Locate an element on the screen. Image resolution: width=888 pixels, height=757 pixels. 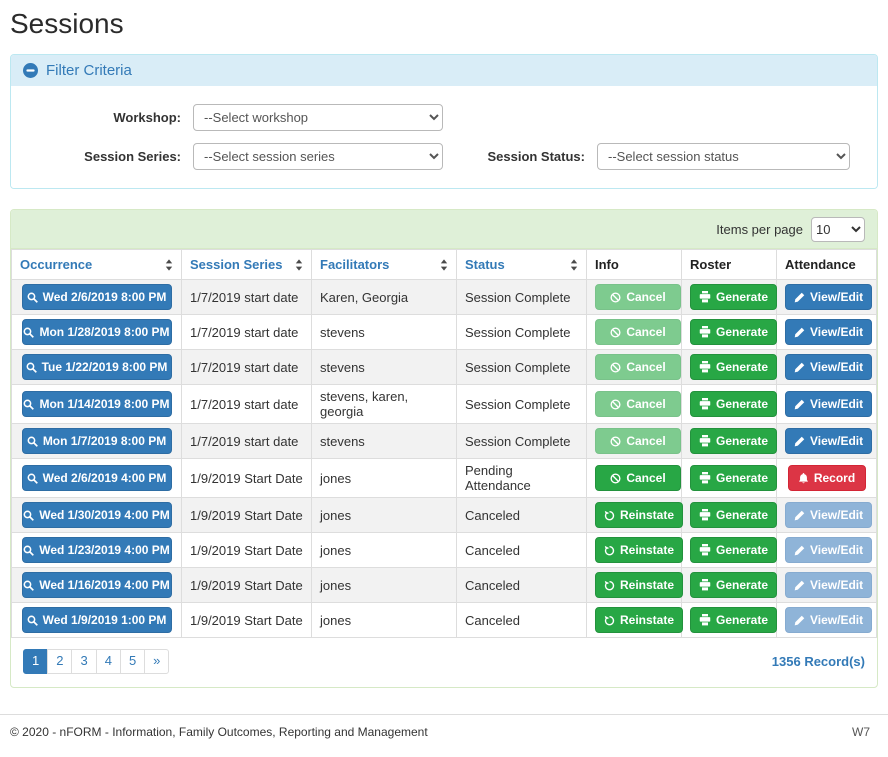
occurrence-button: Wed 2/6/2019 4:00 PM is located at coordinates (96, 478).